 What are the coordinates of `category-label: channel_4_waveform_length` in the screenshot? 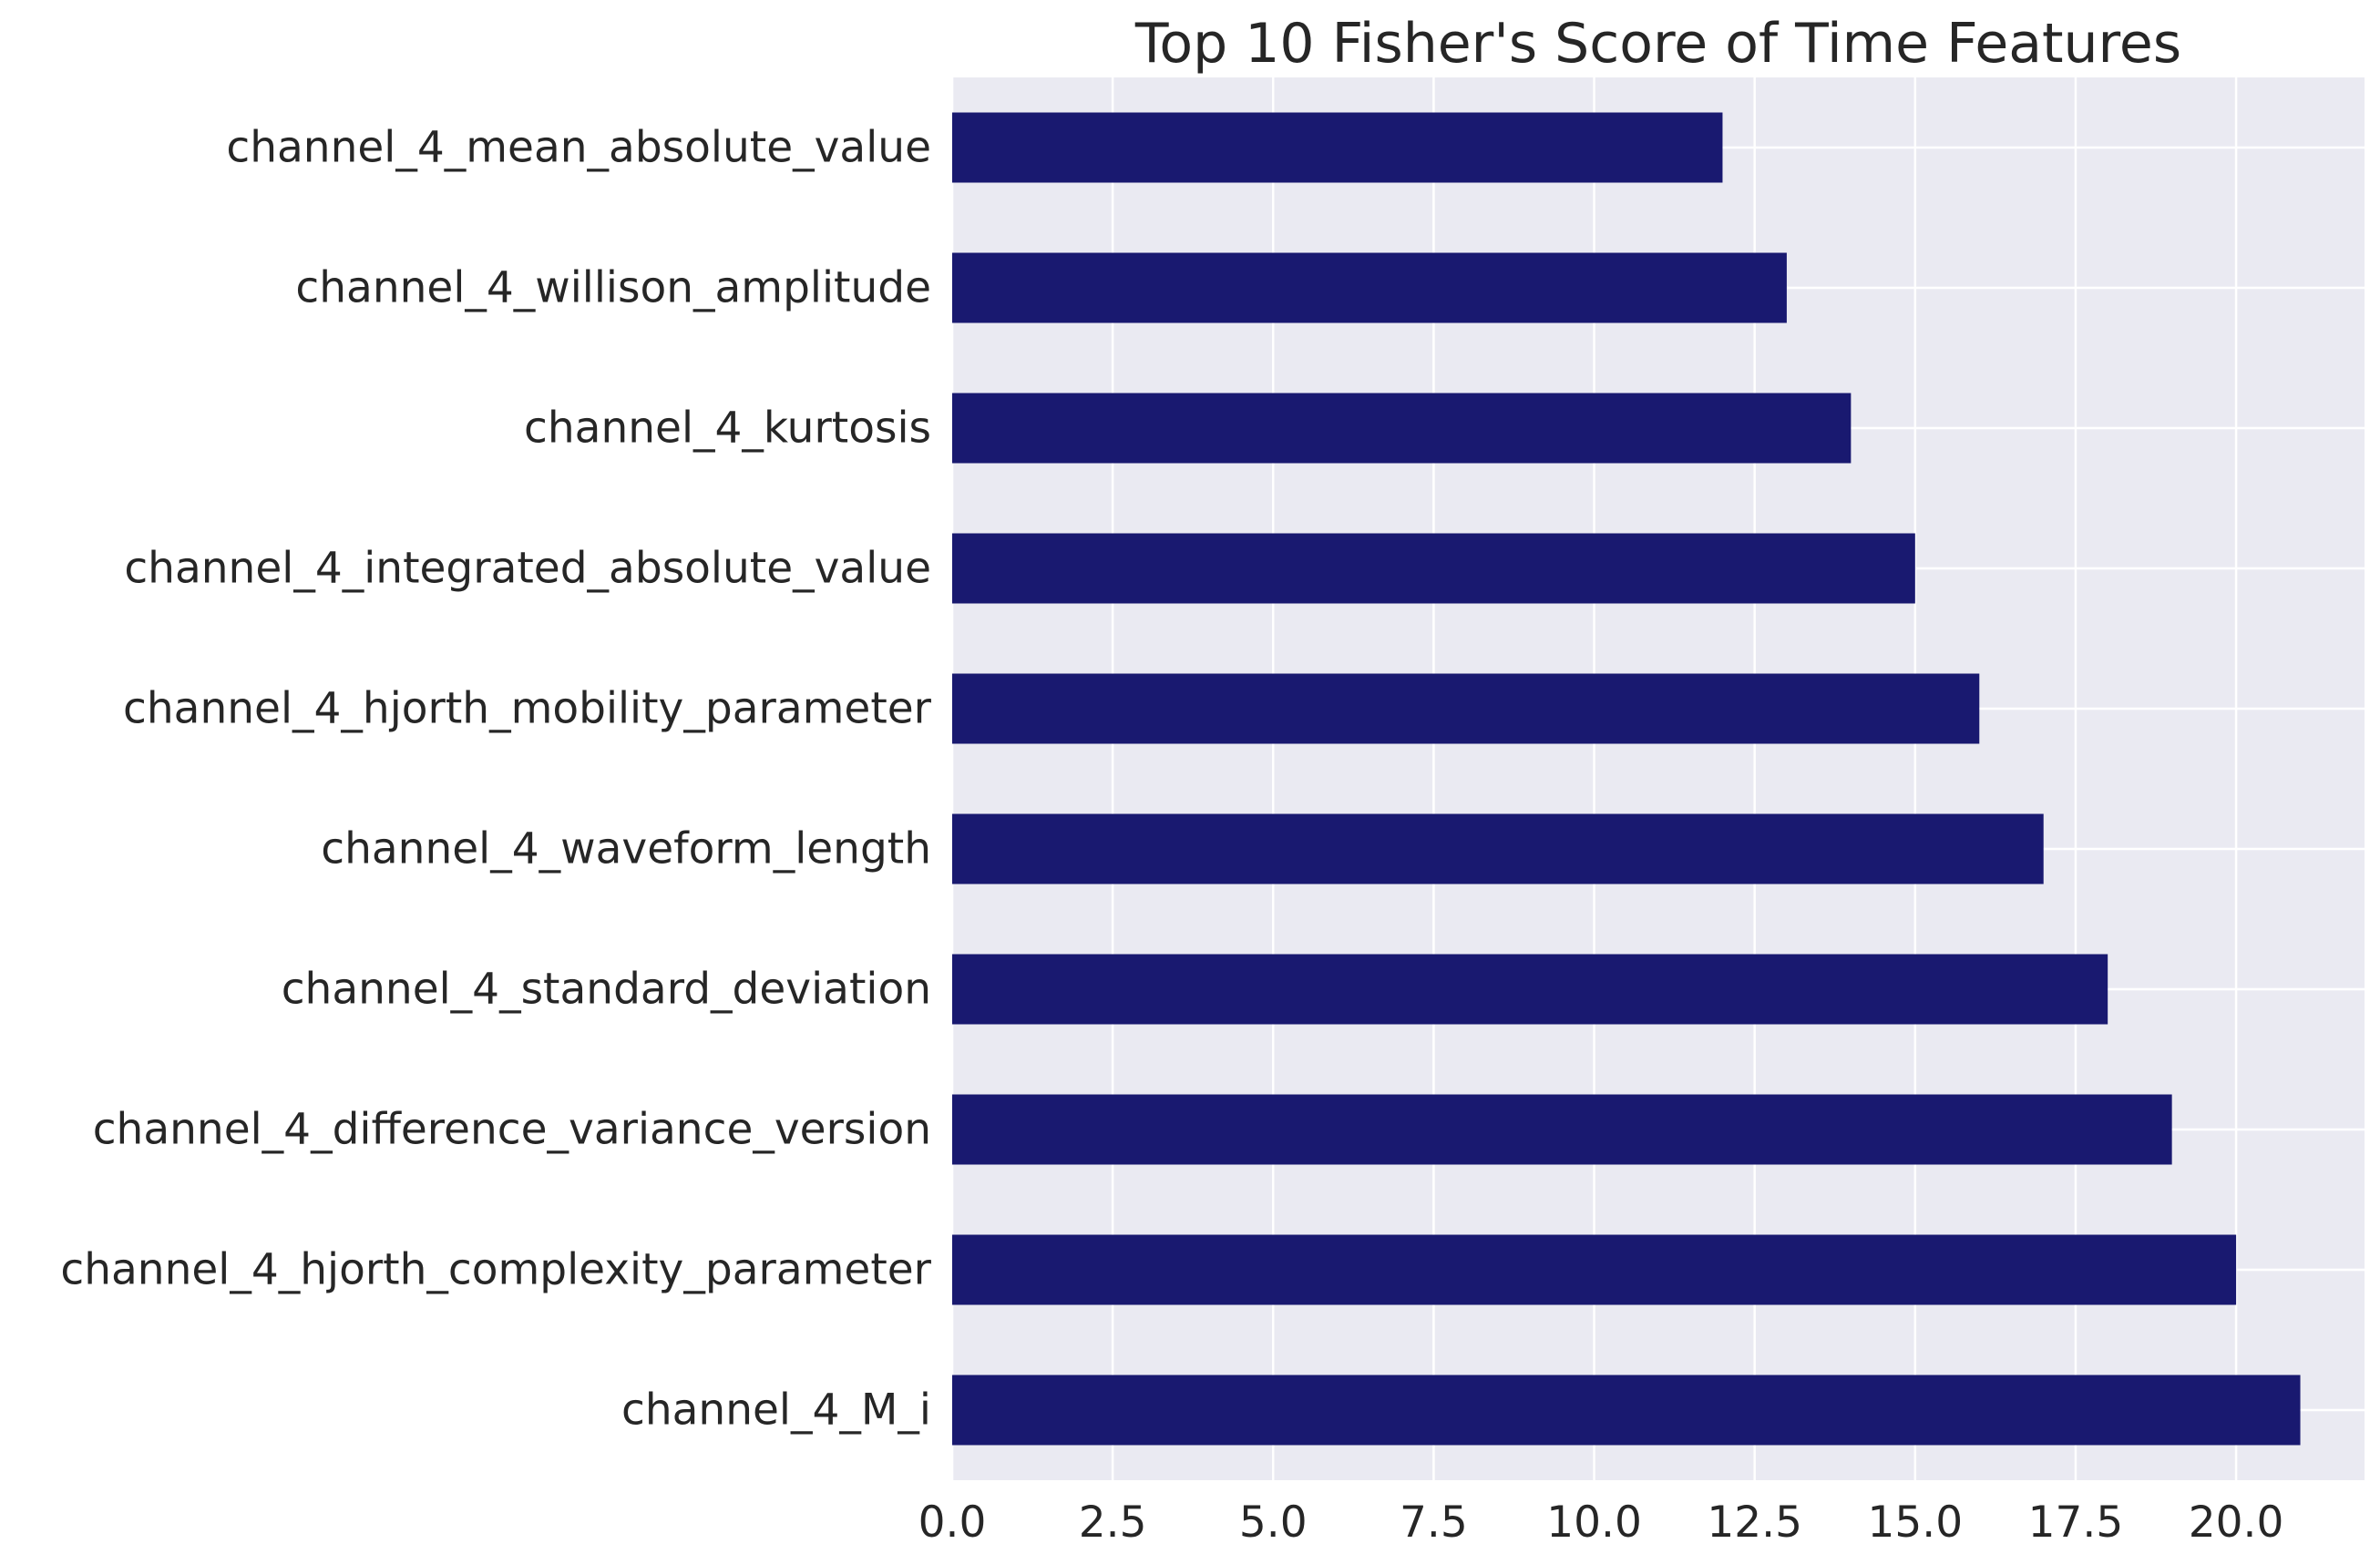 It's located at (626, 849).